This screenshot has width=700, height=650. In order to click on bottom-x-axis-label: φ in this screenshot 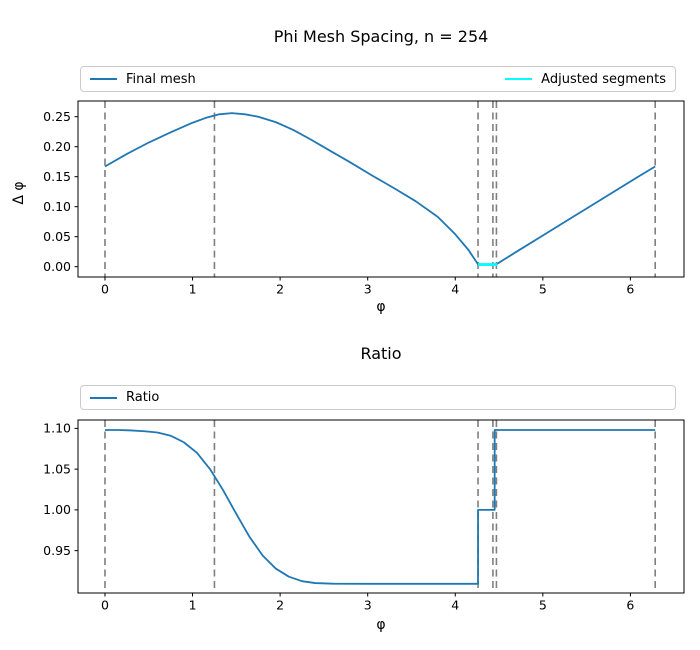, I will do `click(381, 625)`.